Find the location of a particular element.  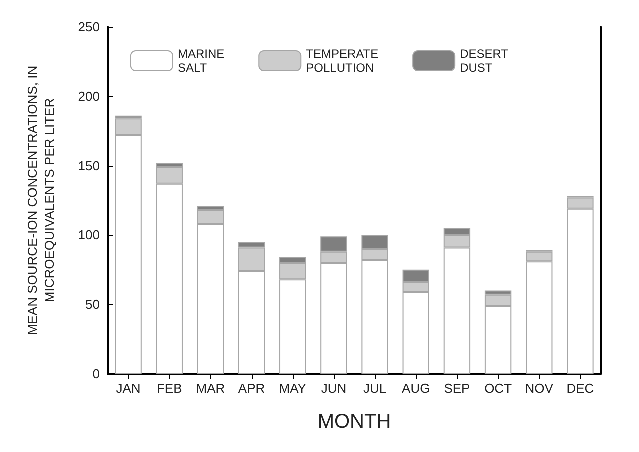

x-tick-label: APR is located at coordinates (252, 388).